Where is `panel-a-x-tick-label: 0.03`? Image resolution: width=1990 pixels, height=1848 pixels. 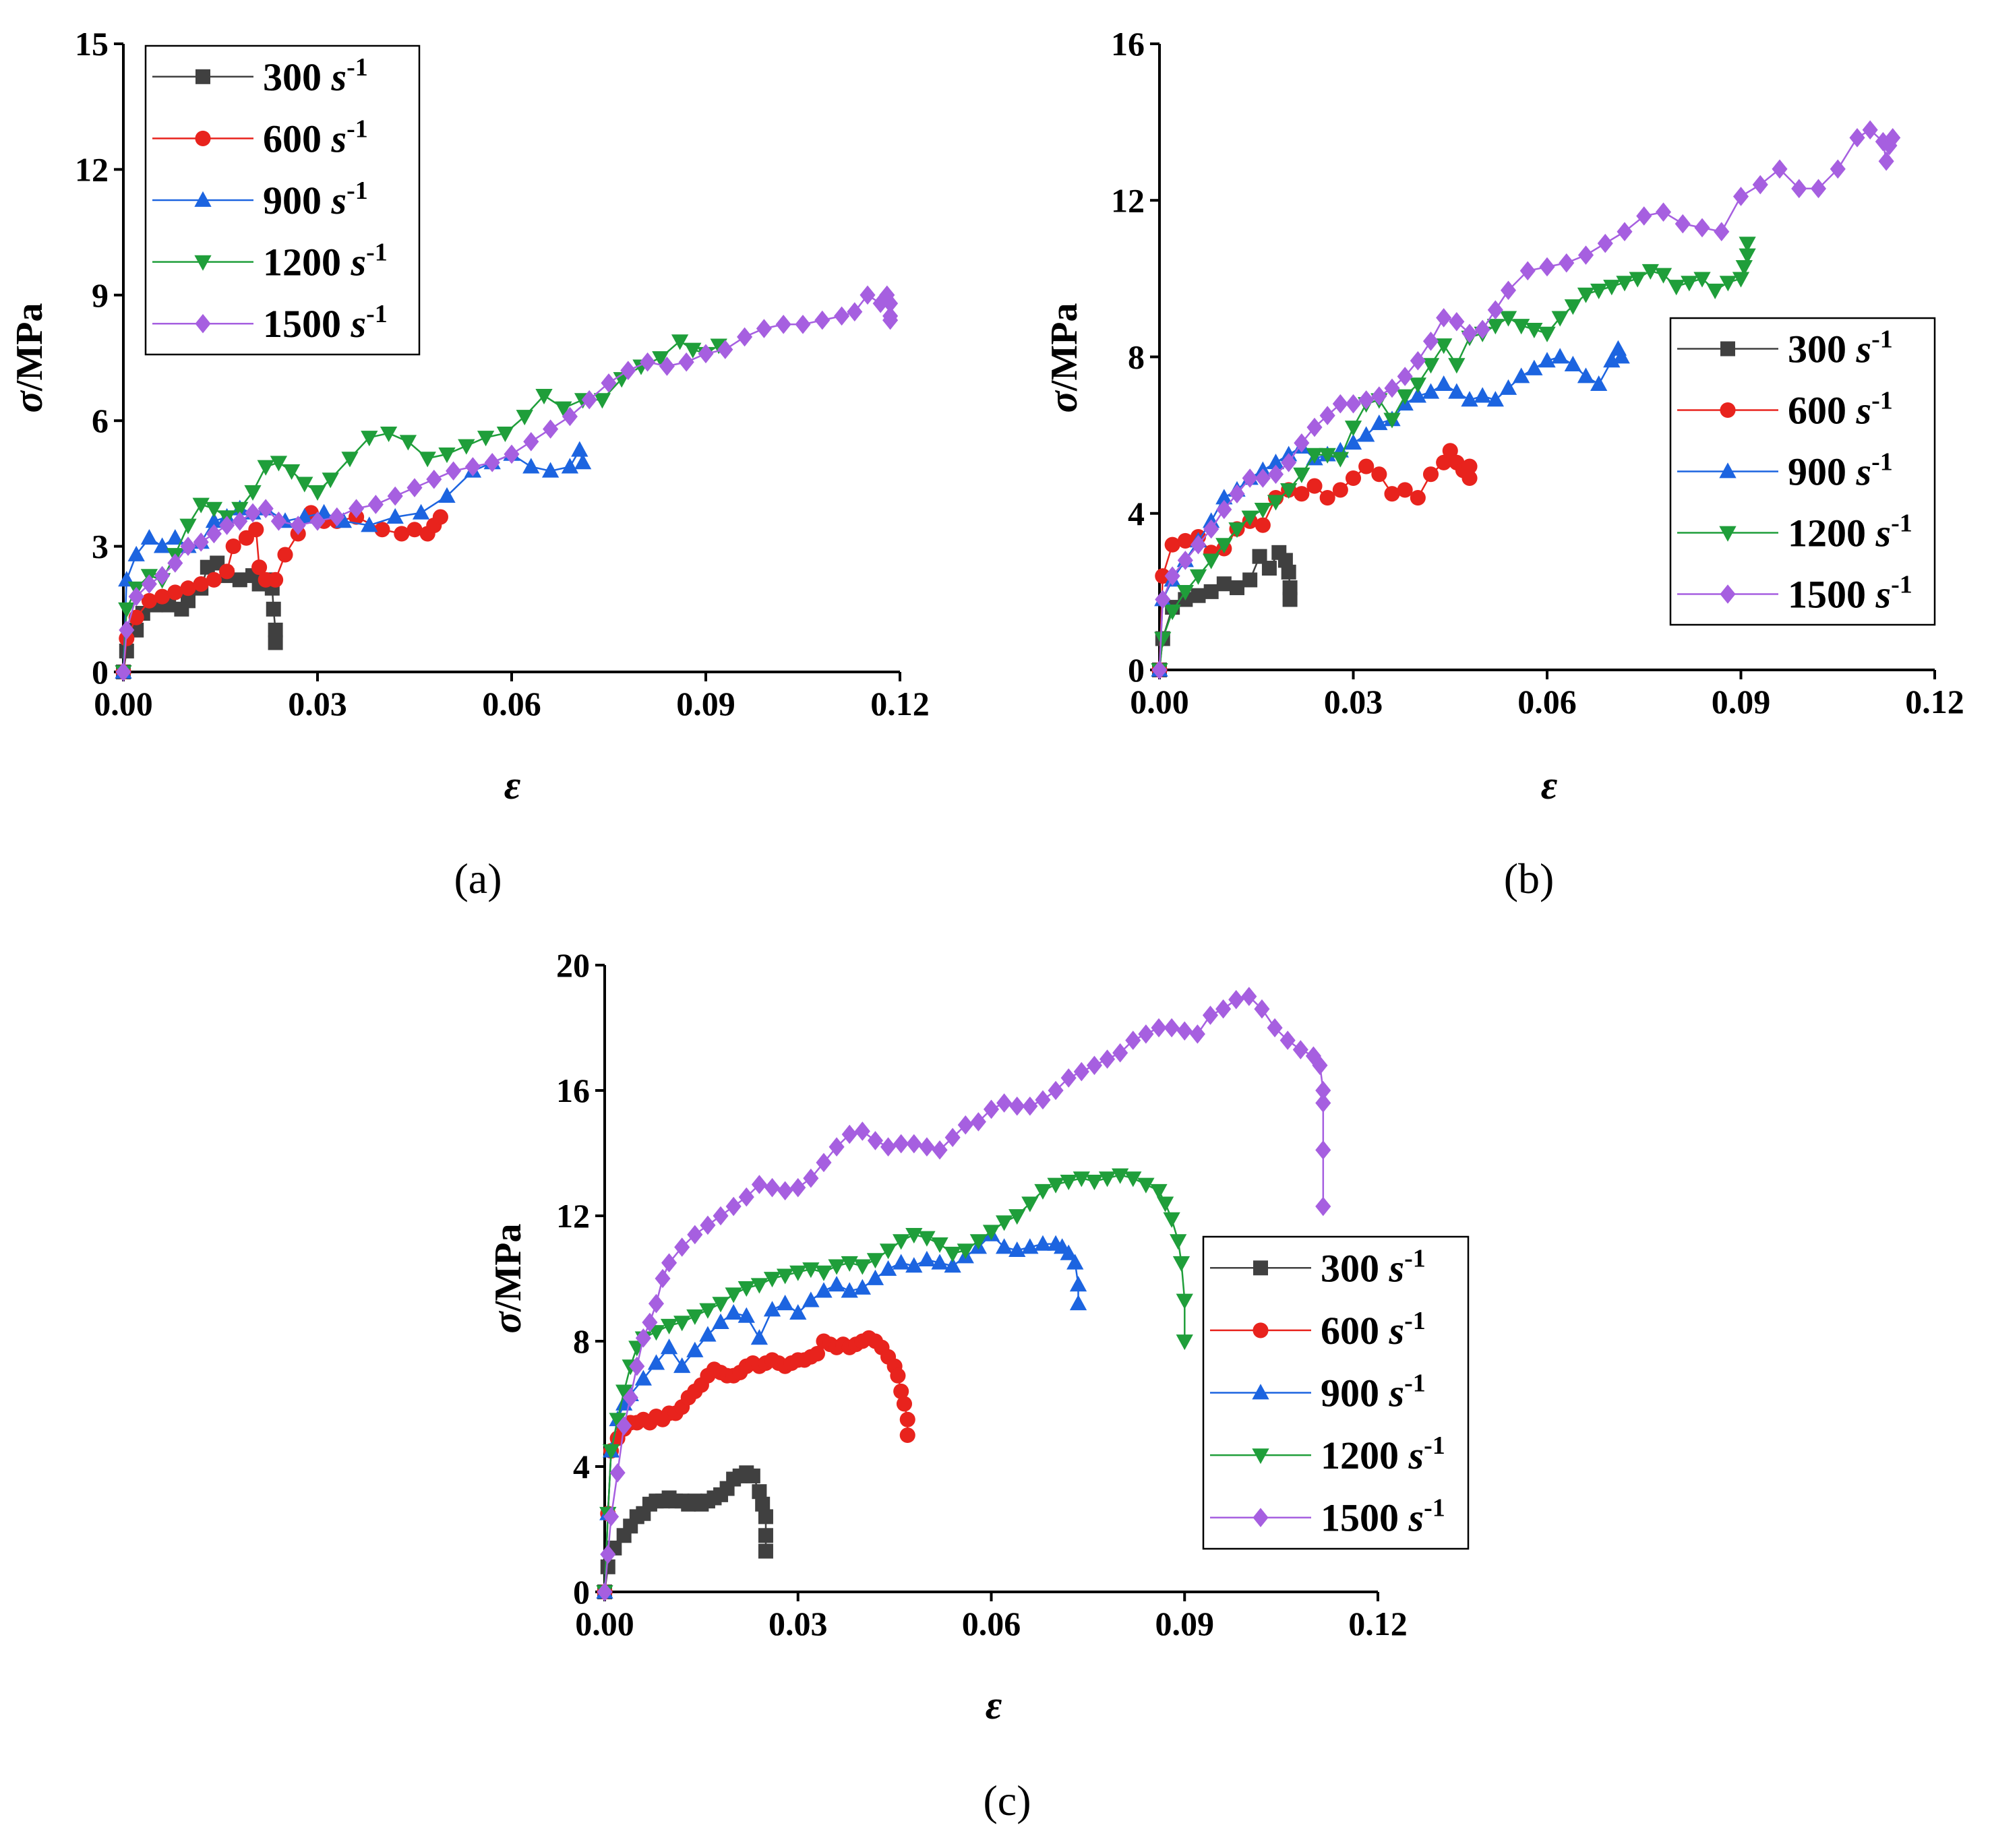 panel-a-x-tick-label: 0.03 is located at coordinates (317, 704).